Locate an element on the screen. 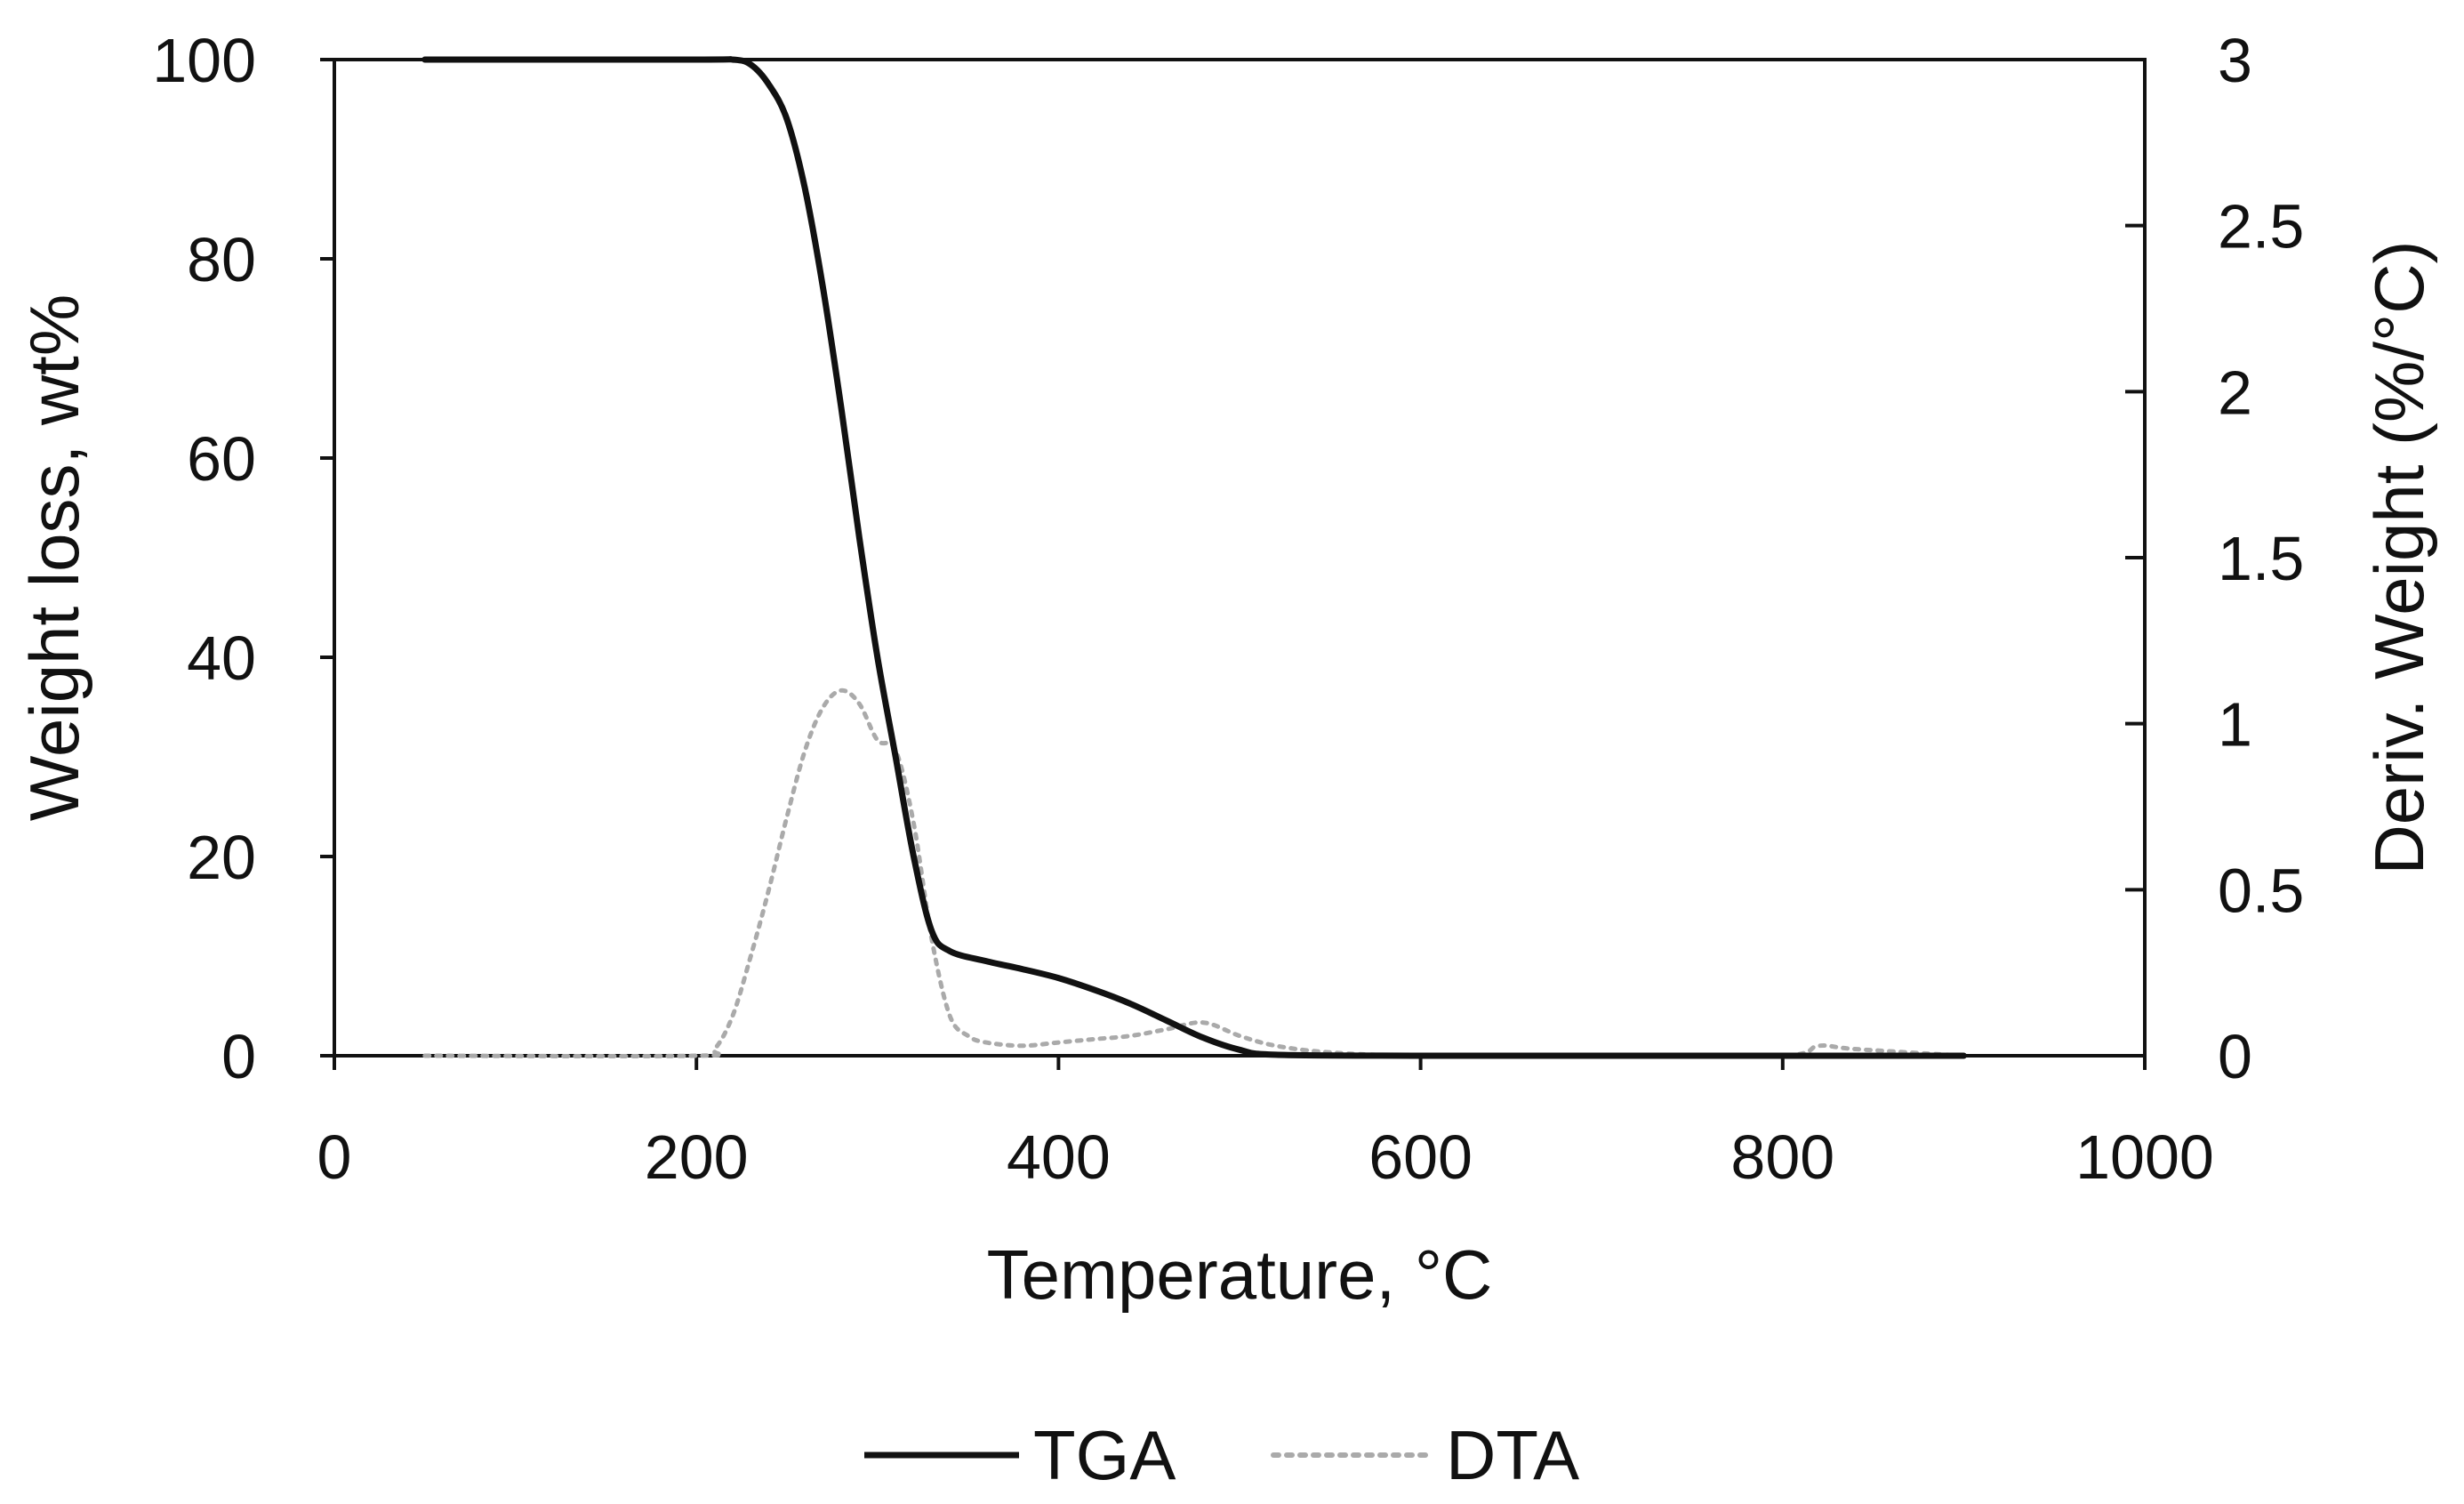  y-tick-label: 0 is located at coordinates (238, 1057).